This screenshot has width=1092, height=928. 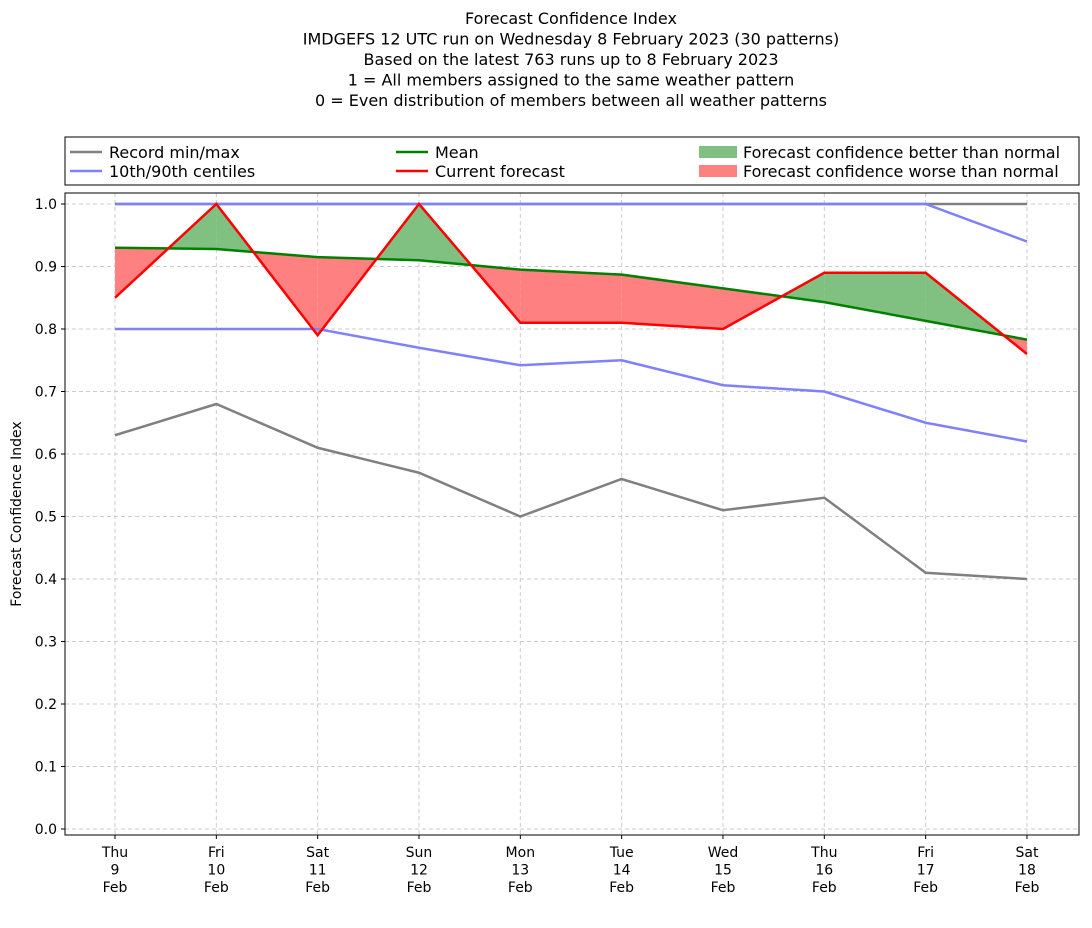 What do you see at coordinates (723, 871) in the screenshot?
I see `x-tick-label: 15` at bounding box center [723, 871].